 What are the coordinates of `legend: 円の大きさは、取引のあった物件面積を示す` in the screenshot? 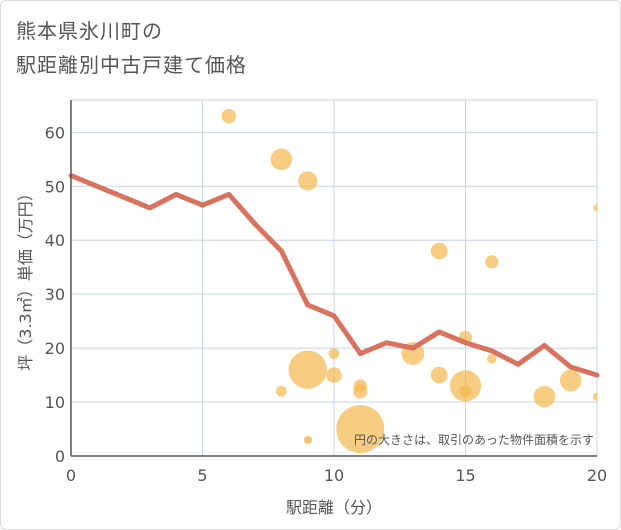 It's located at (449, 439).